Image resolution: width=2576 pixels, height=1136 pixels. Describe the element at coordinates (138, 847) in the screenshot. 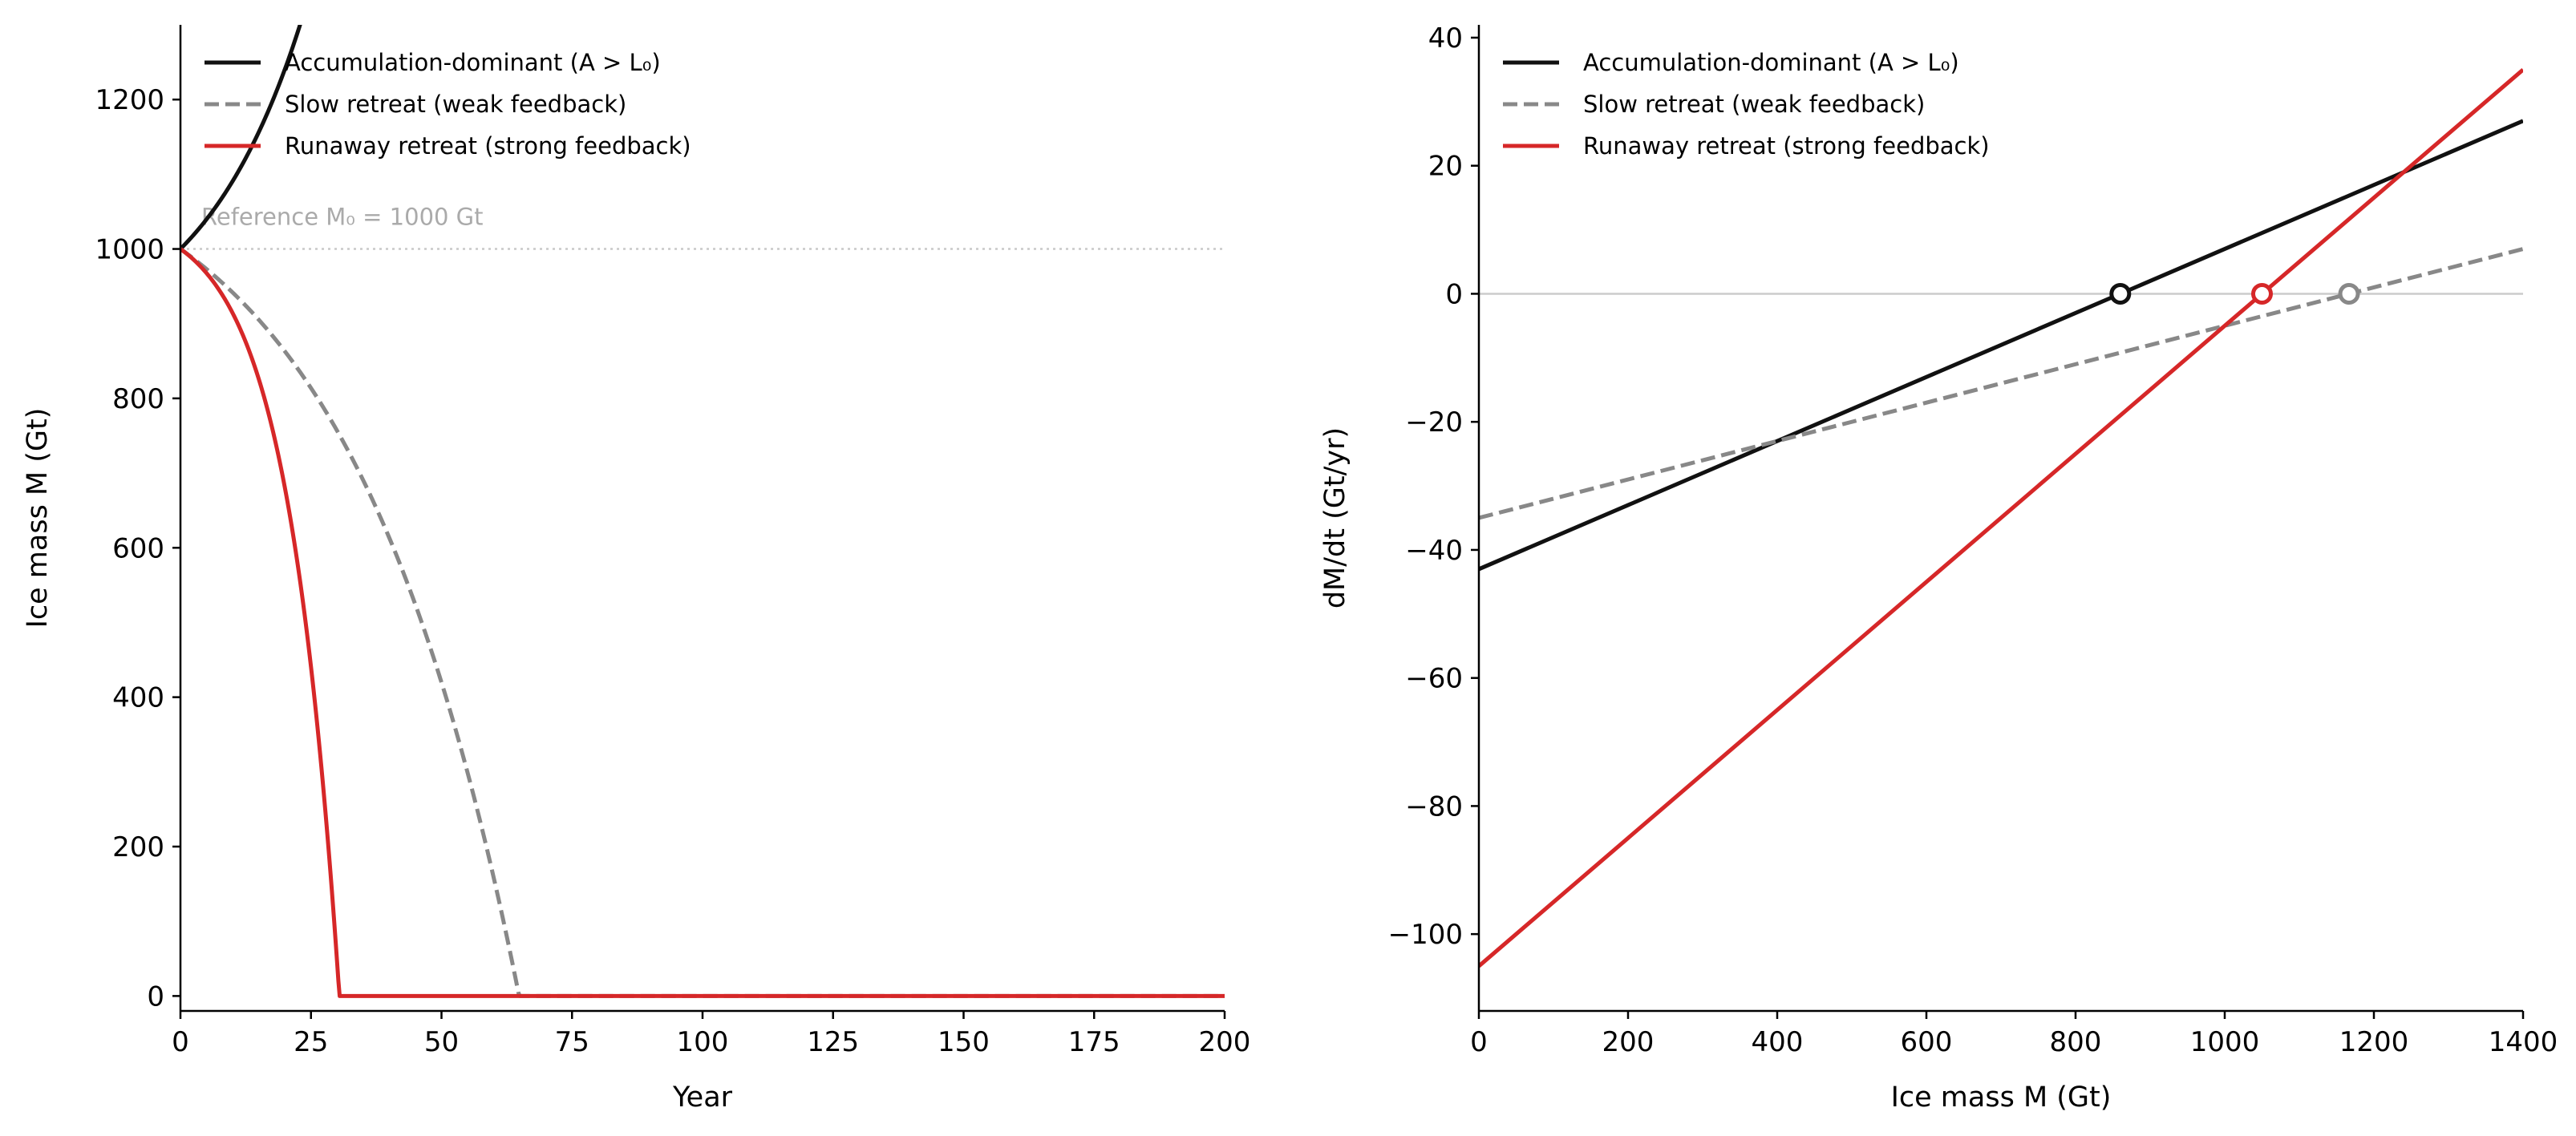

I see `y-tick-label: 200` at that location.